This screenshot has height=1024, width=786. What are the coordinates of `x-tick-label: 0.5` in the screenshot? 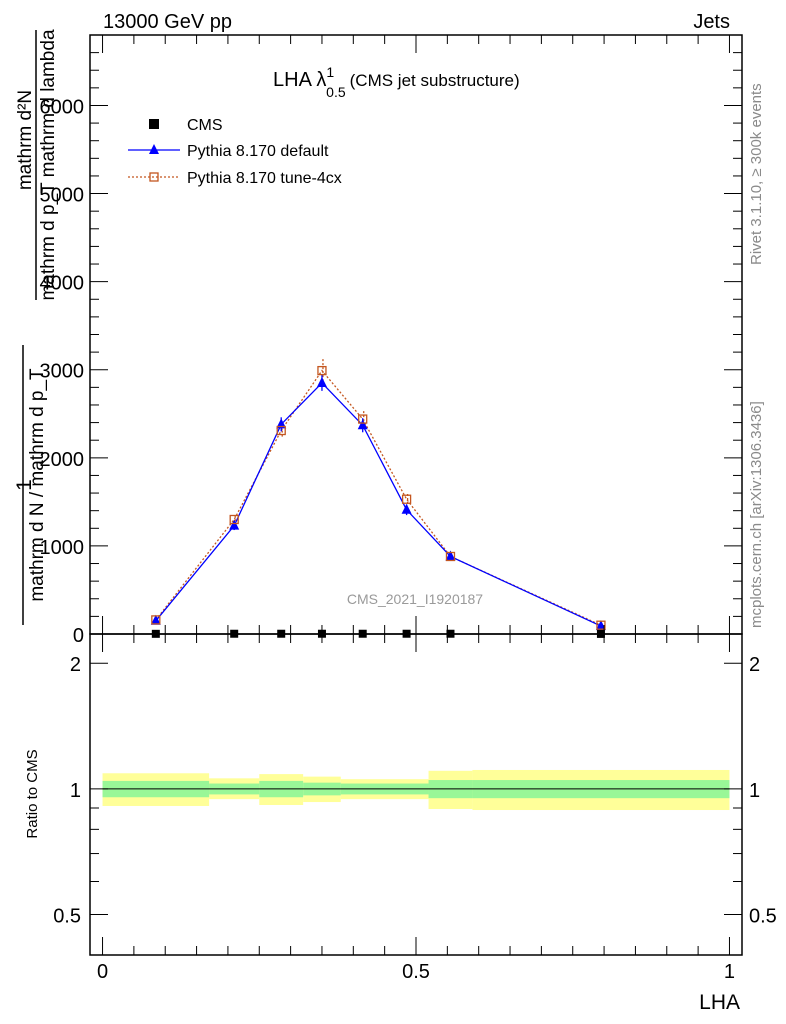 It's located at (416, 972).